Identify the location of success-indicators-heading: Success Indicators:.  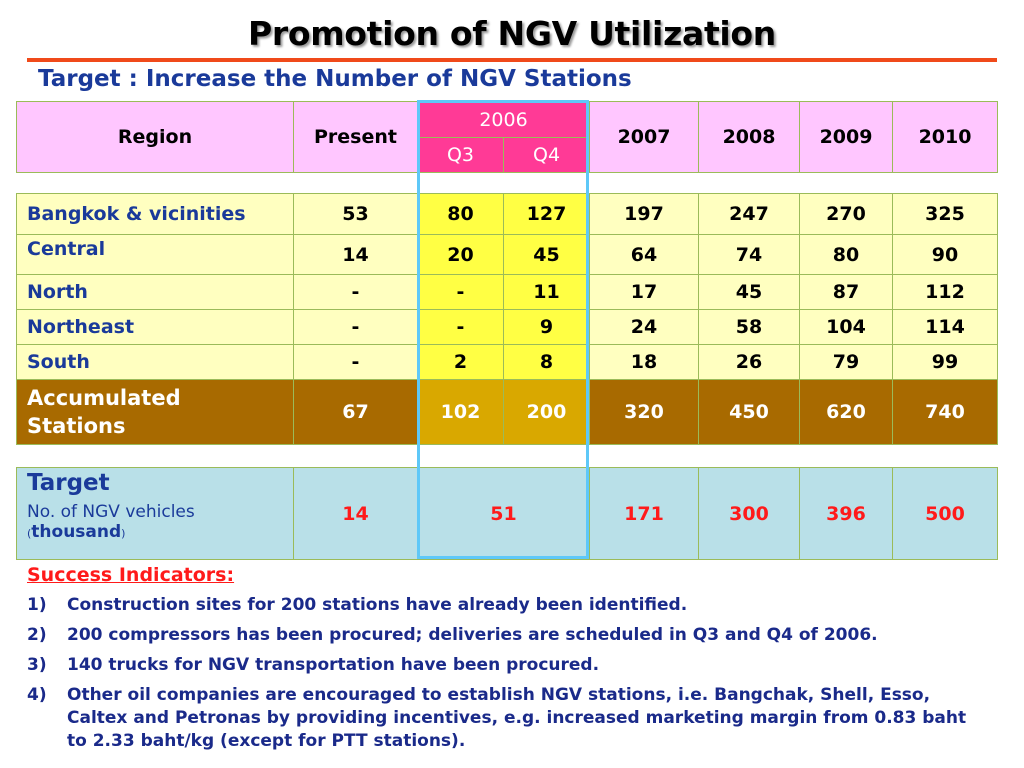
(131, 575).